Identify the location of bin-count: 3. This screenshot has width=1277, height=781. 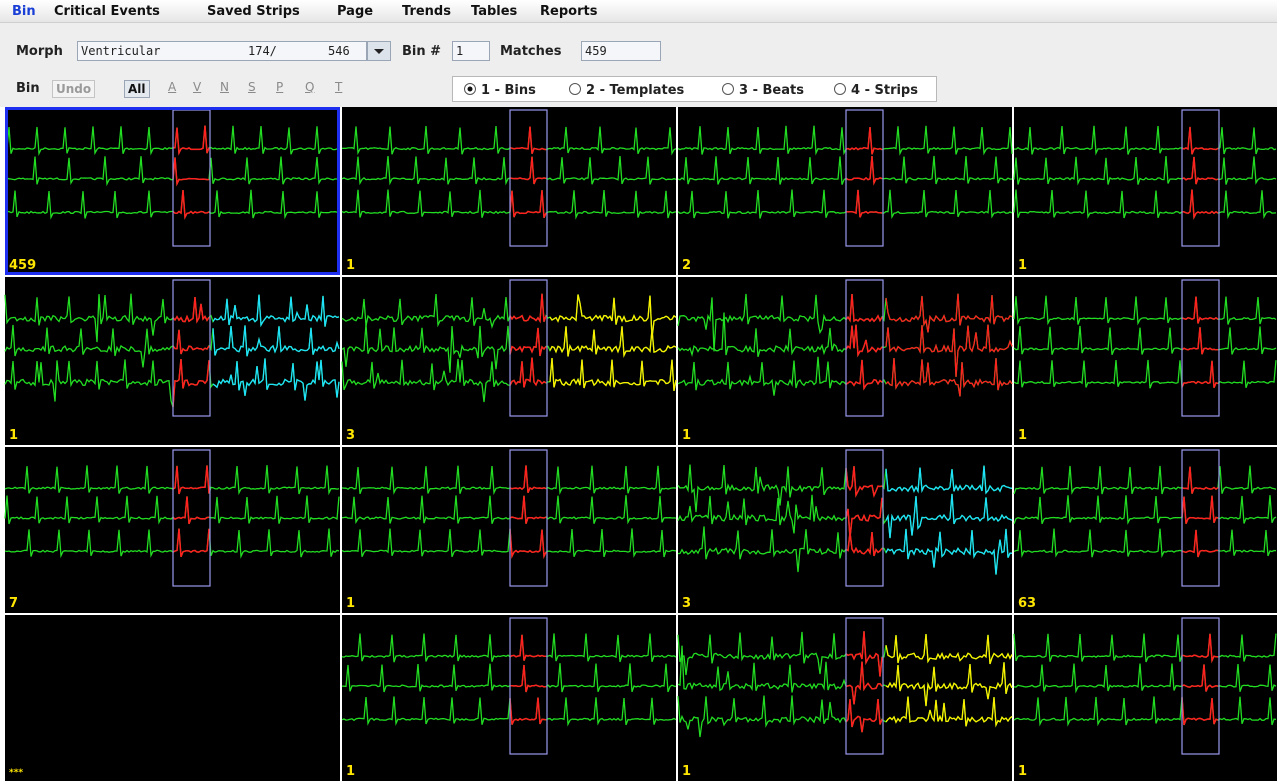
(350, 435).